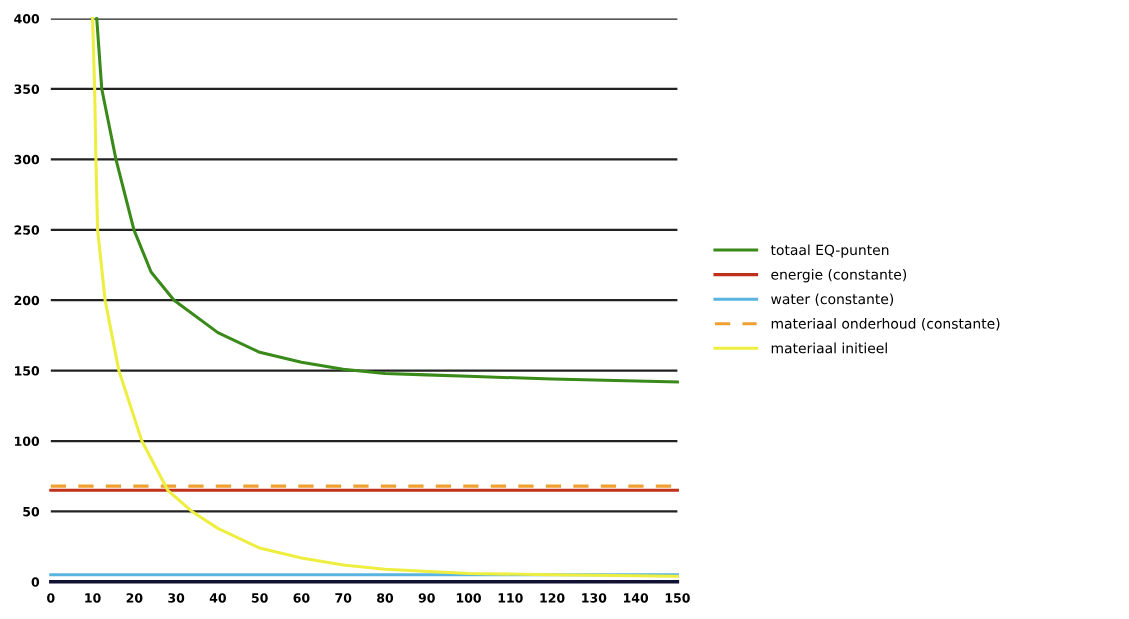 The height and width of the screenshot is (619, 1129). What do you see at coordinates (343, 598) in the screenshot?
I see `x-tick-label: 70` at bounding box center [343, 598].